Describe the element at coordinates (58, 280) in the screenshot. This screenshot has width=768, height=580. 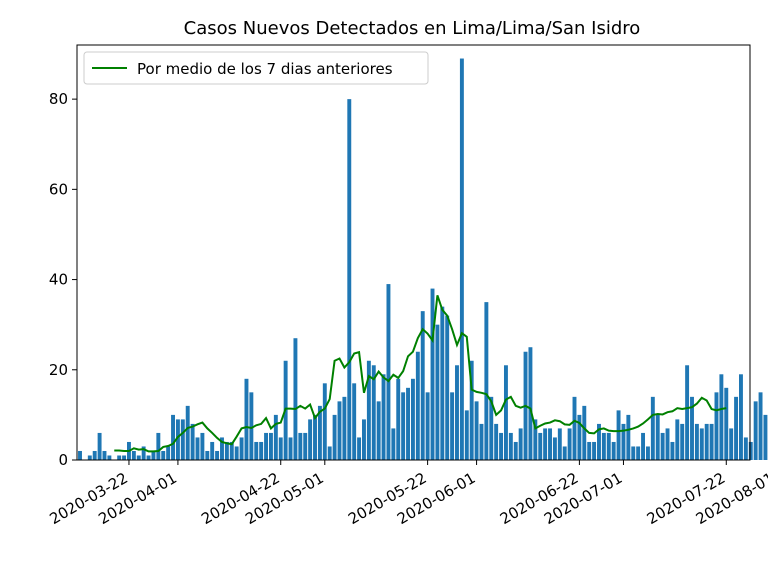
I see `y-tick-label: 40` at that location.